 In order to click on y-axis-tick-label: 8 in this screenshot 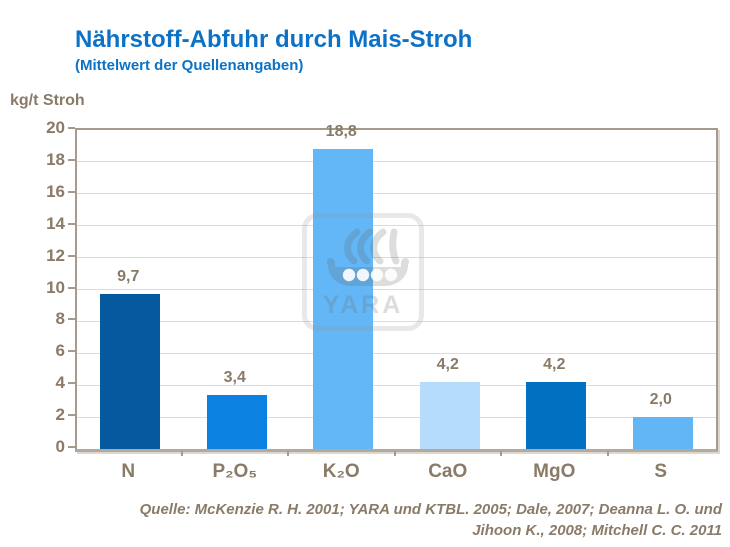, I will do `click(60, 319)`.